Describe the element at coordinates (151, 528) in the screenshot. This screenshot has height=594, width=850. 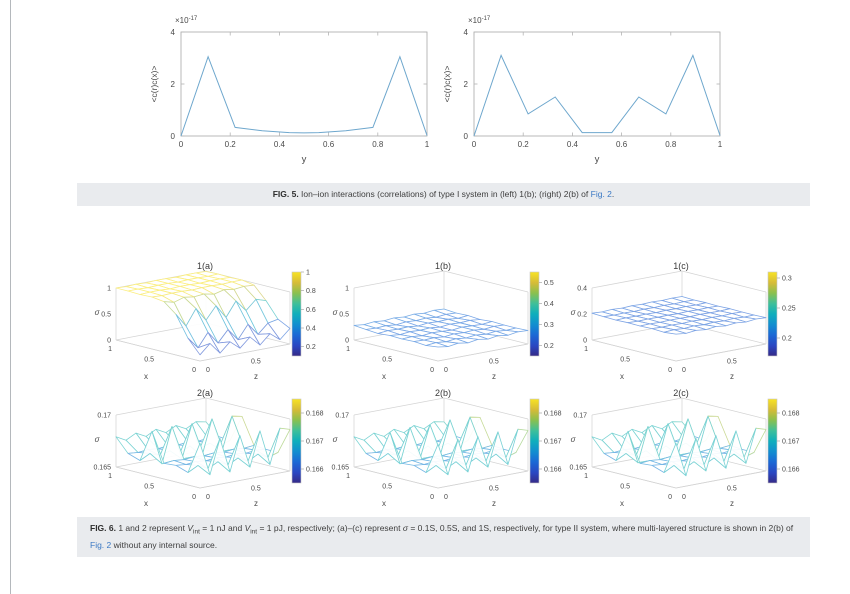
I see `caption-text: 1 and 2 represent` at that location.